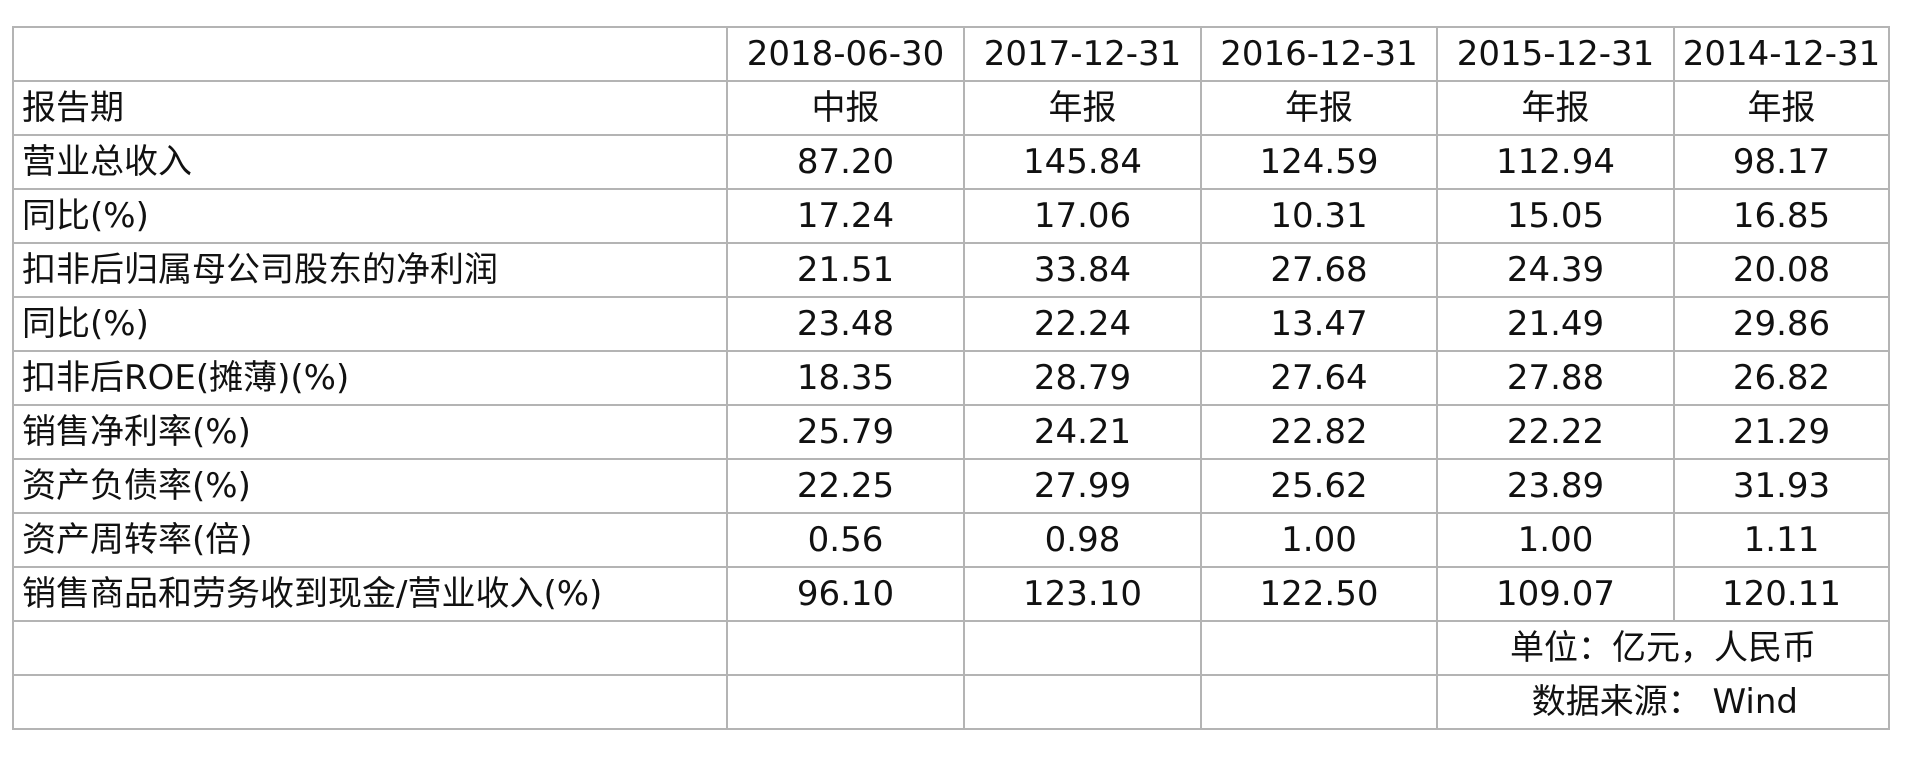  What do you see at coordinates (1082, 594) in the screenshot?
I see `table-cell: 123.10` at bounding box center [1082, 594].